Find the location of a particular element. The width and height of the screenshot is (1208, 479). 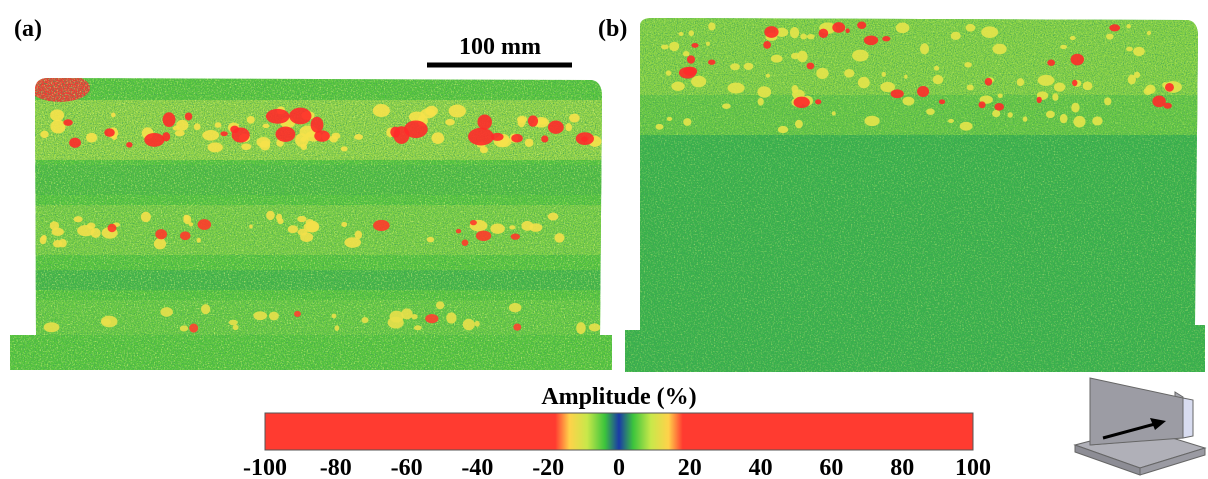

colorbar-ticks: -100 -80 -60 -40 -20 0 20 40 60 80 100 is located at coordinates (617, 467).